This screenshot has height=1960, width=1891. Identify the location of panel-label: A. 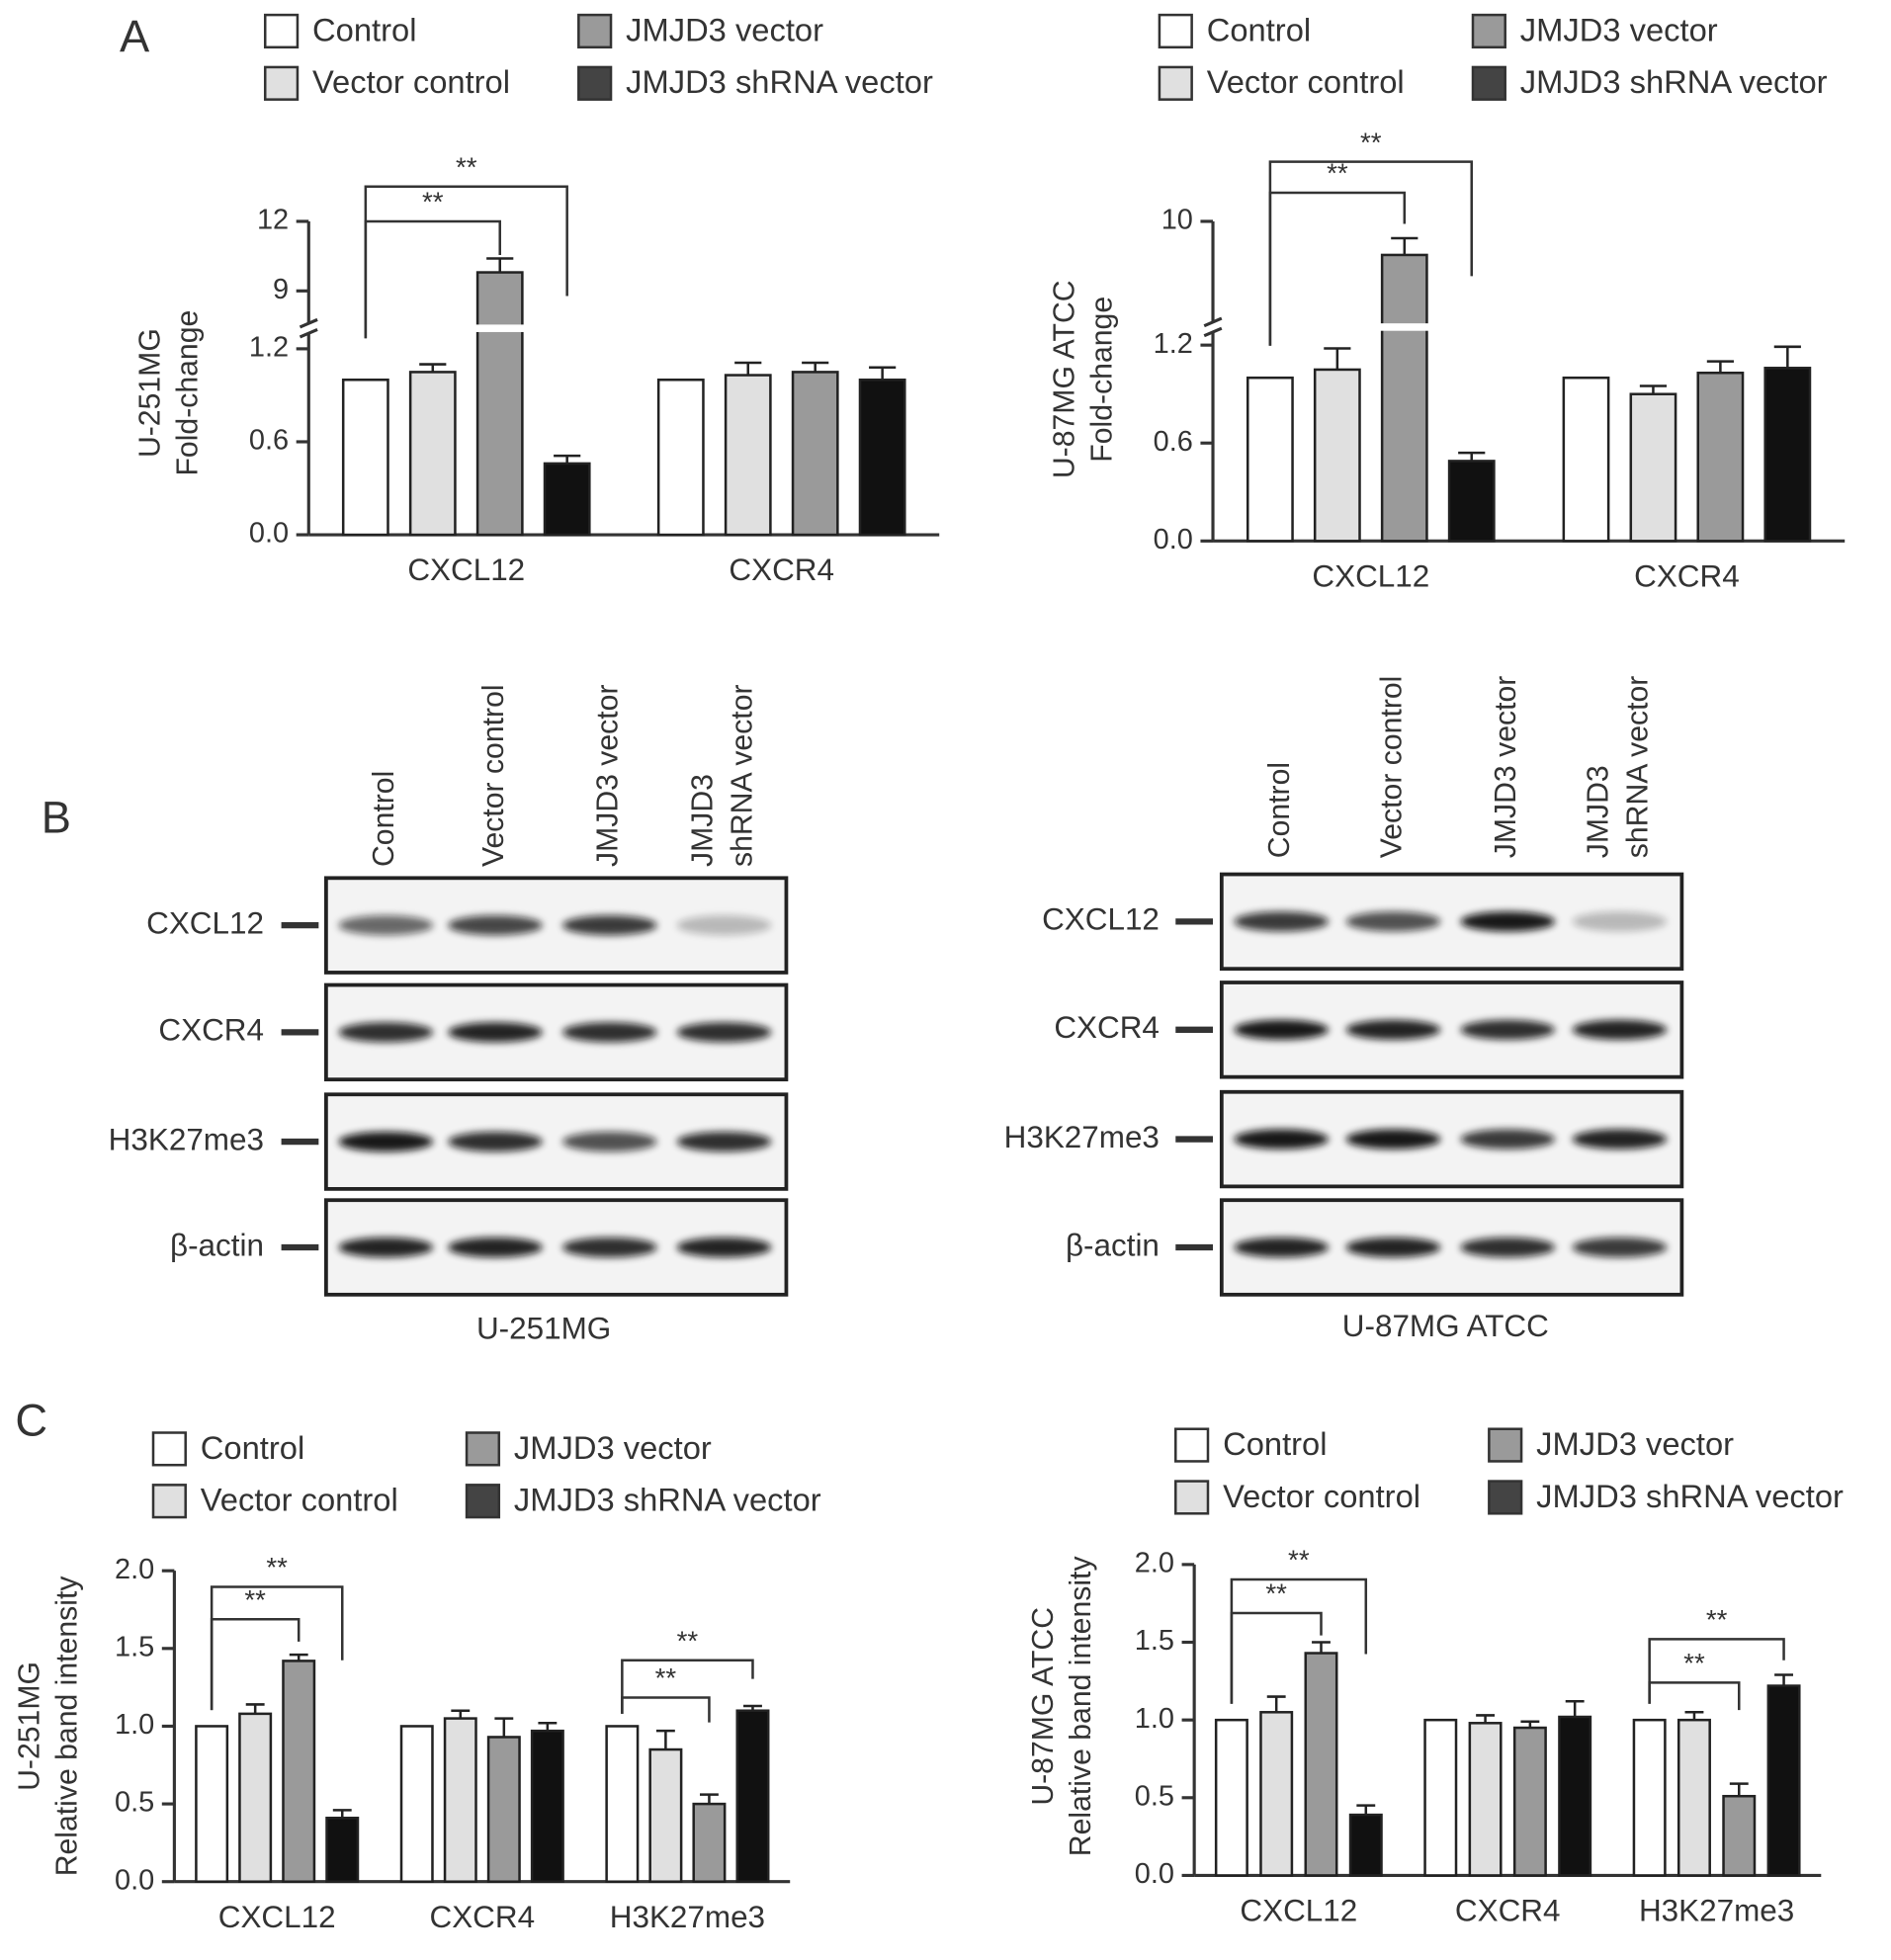
(135, 36).